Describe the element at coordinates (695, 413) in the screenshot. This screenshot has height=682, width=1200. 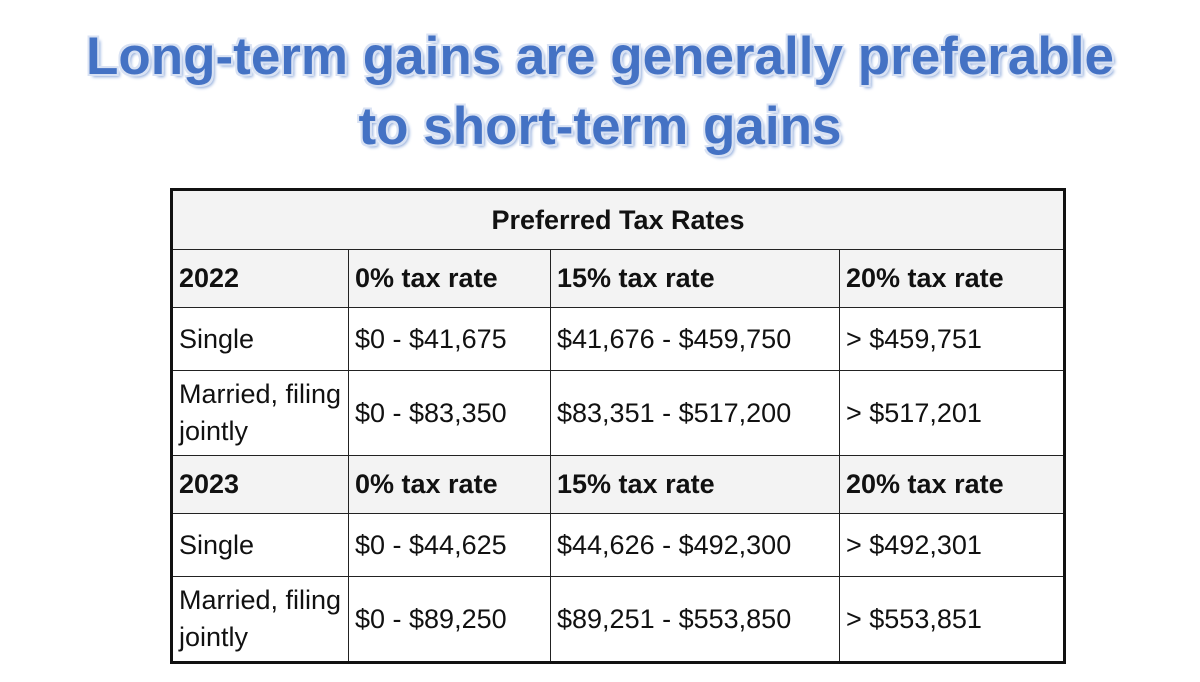
I see `cell: $83,351 - $517,200` at that location.